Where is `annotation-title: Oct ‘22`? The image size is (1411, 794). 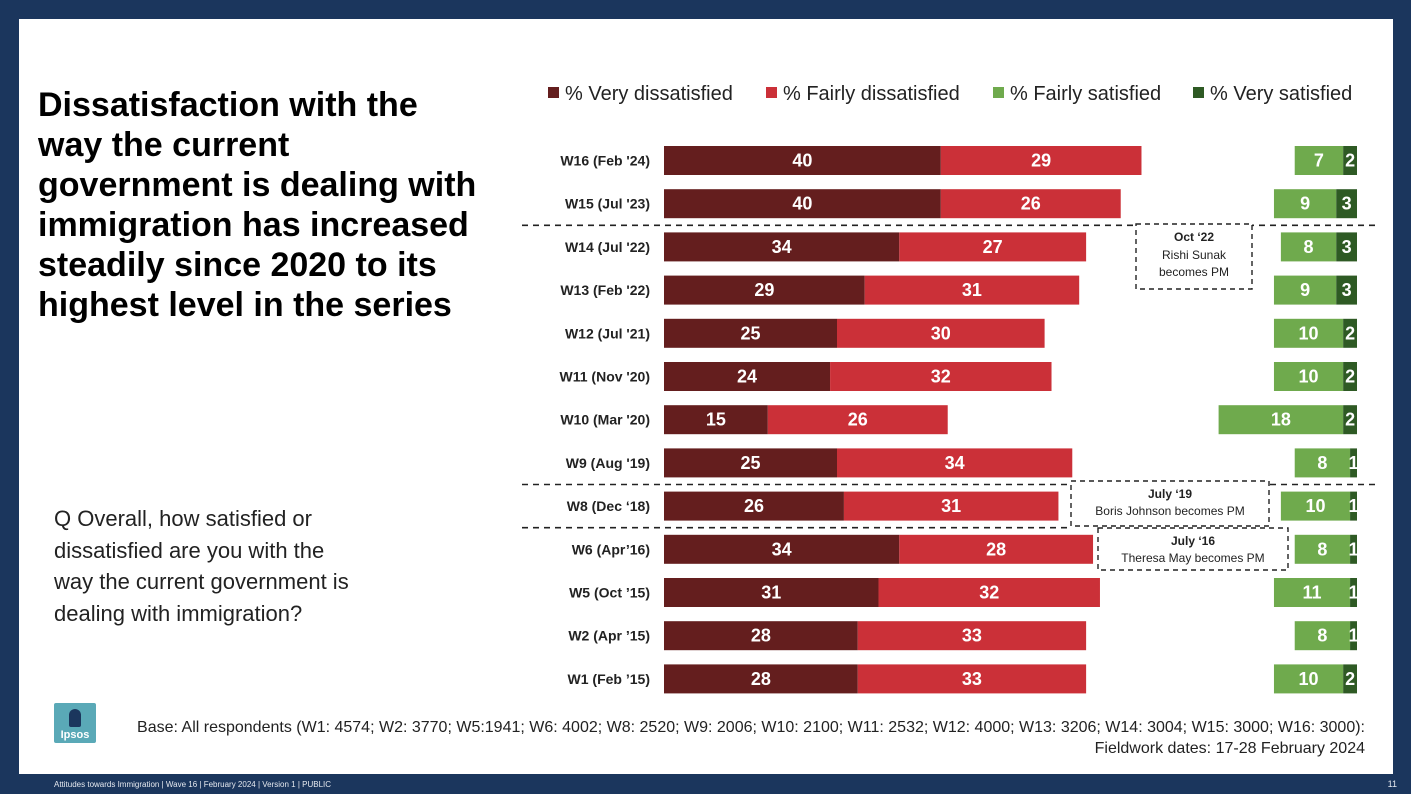
annotation-title: Oct ‘22 is located at coordinates (1194, 237).